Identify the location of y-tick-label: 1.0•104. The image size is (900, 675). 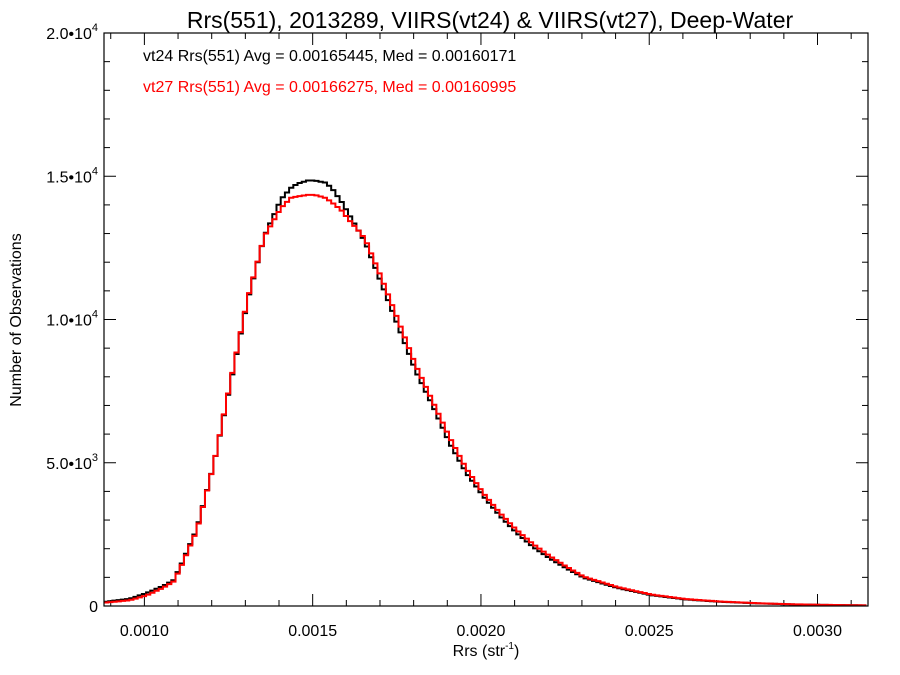
(72, 319).